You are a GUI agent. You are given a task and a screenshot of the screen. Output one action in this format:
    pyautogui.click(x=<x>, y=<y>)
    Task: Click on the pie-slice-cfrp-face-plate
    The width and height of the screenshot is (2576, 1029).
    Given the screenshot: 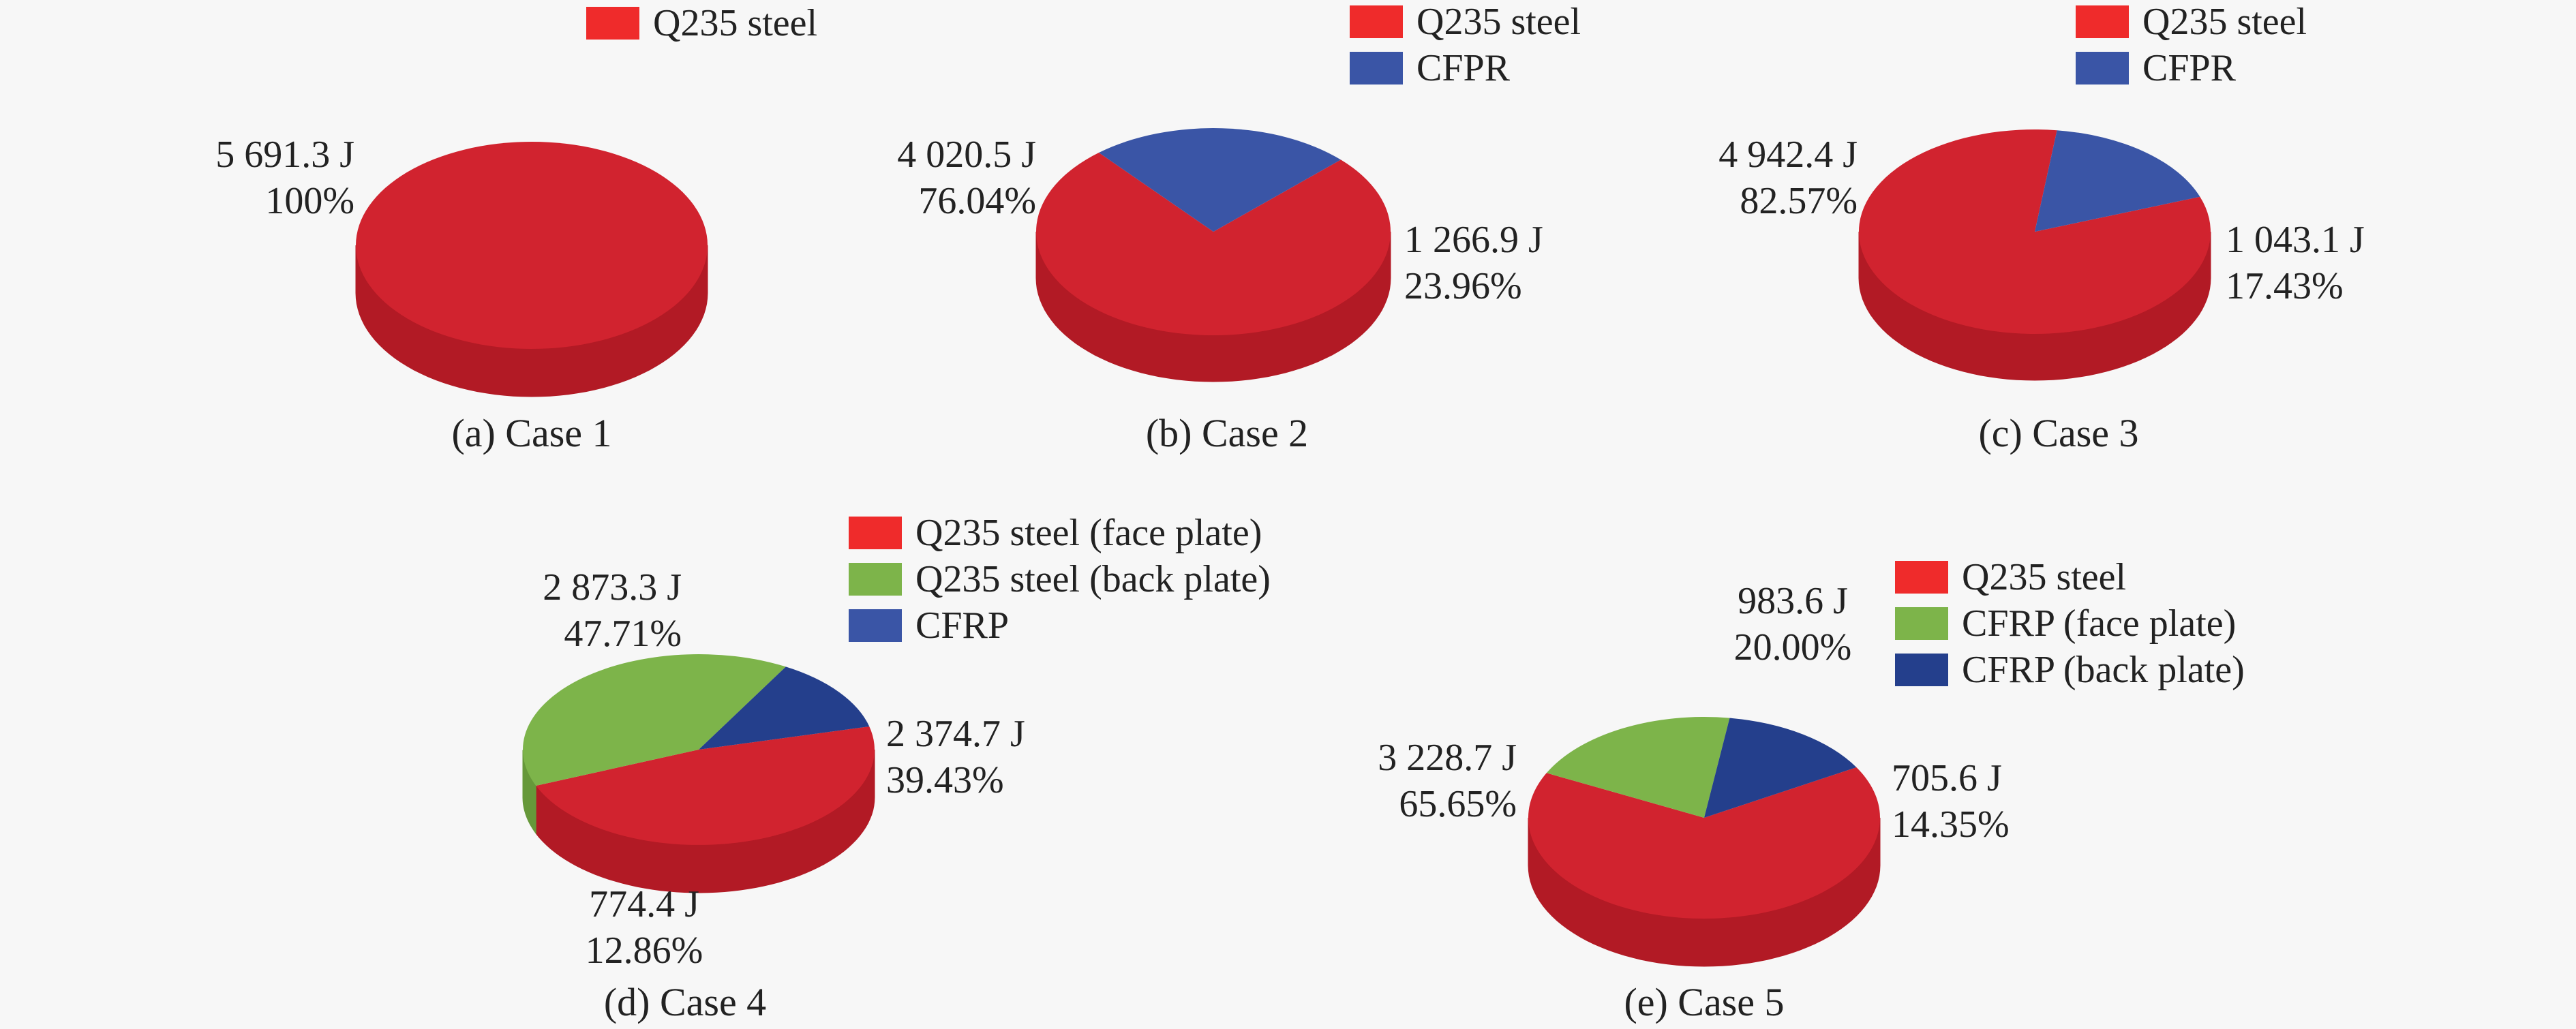 What is the action you would take?
    pyautogui.click(x=1638, y=767)
    